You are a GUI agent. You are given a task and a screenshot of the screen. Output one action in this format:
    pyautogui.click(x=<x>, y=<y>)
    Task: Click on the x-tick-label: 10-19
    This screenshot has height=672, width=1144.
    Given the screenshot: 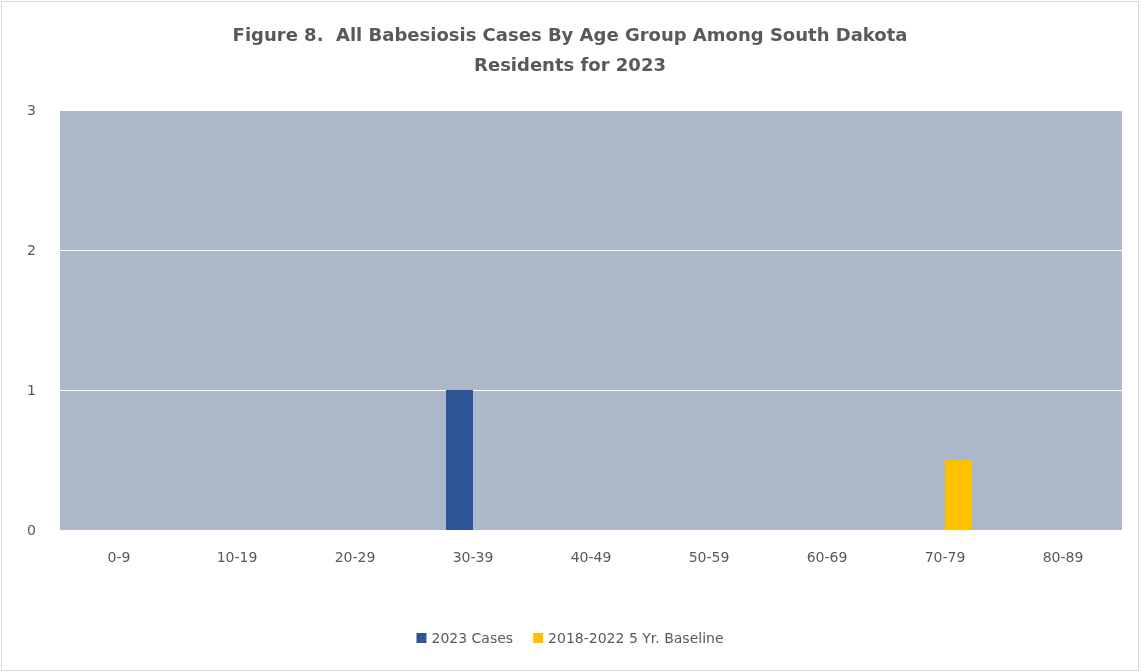 What is the action you would take?
    pyautogui.click(x=237, y=557)
    